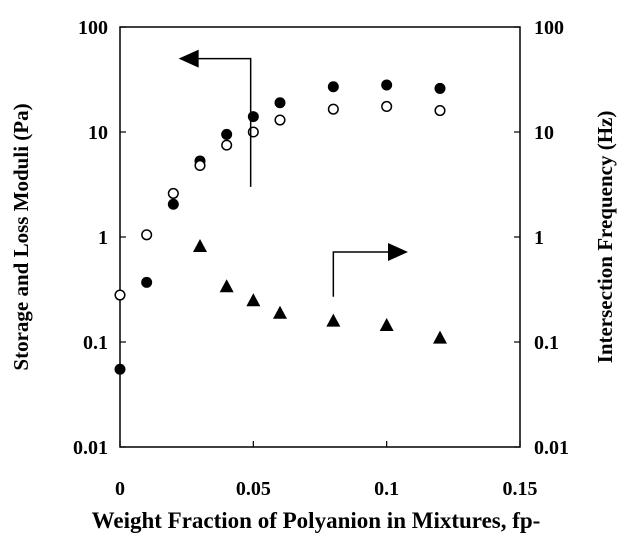 The width and height of the screenshot is (630, 544). I want to click on y2-tick-label: 0.1, so click(546, 343).